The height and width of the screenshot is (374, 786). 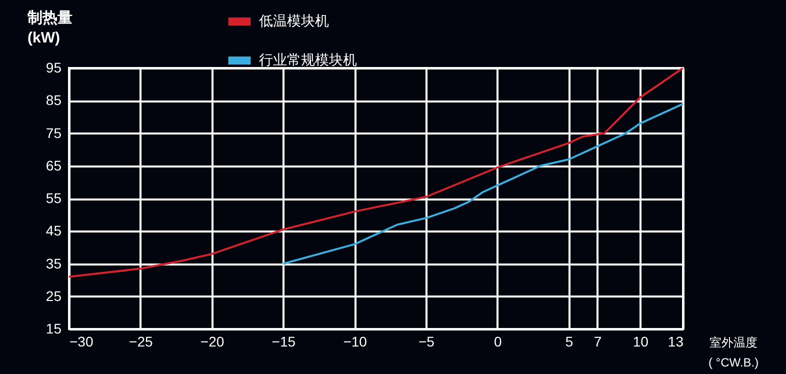 What do you see at coordinates (54, 198) in the screenshot?
I see `y-tick-label: 55` at bounding box center [54, 198].